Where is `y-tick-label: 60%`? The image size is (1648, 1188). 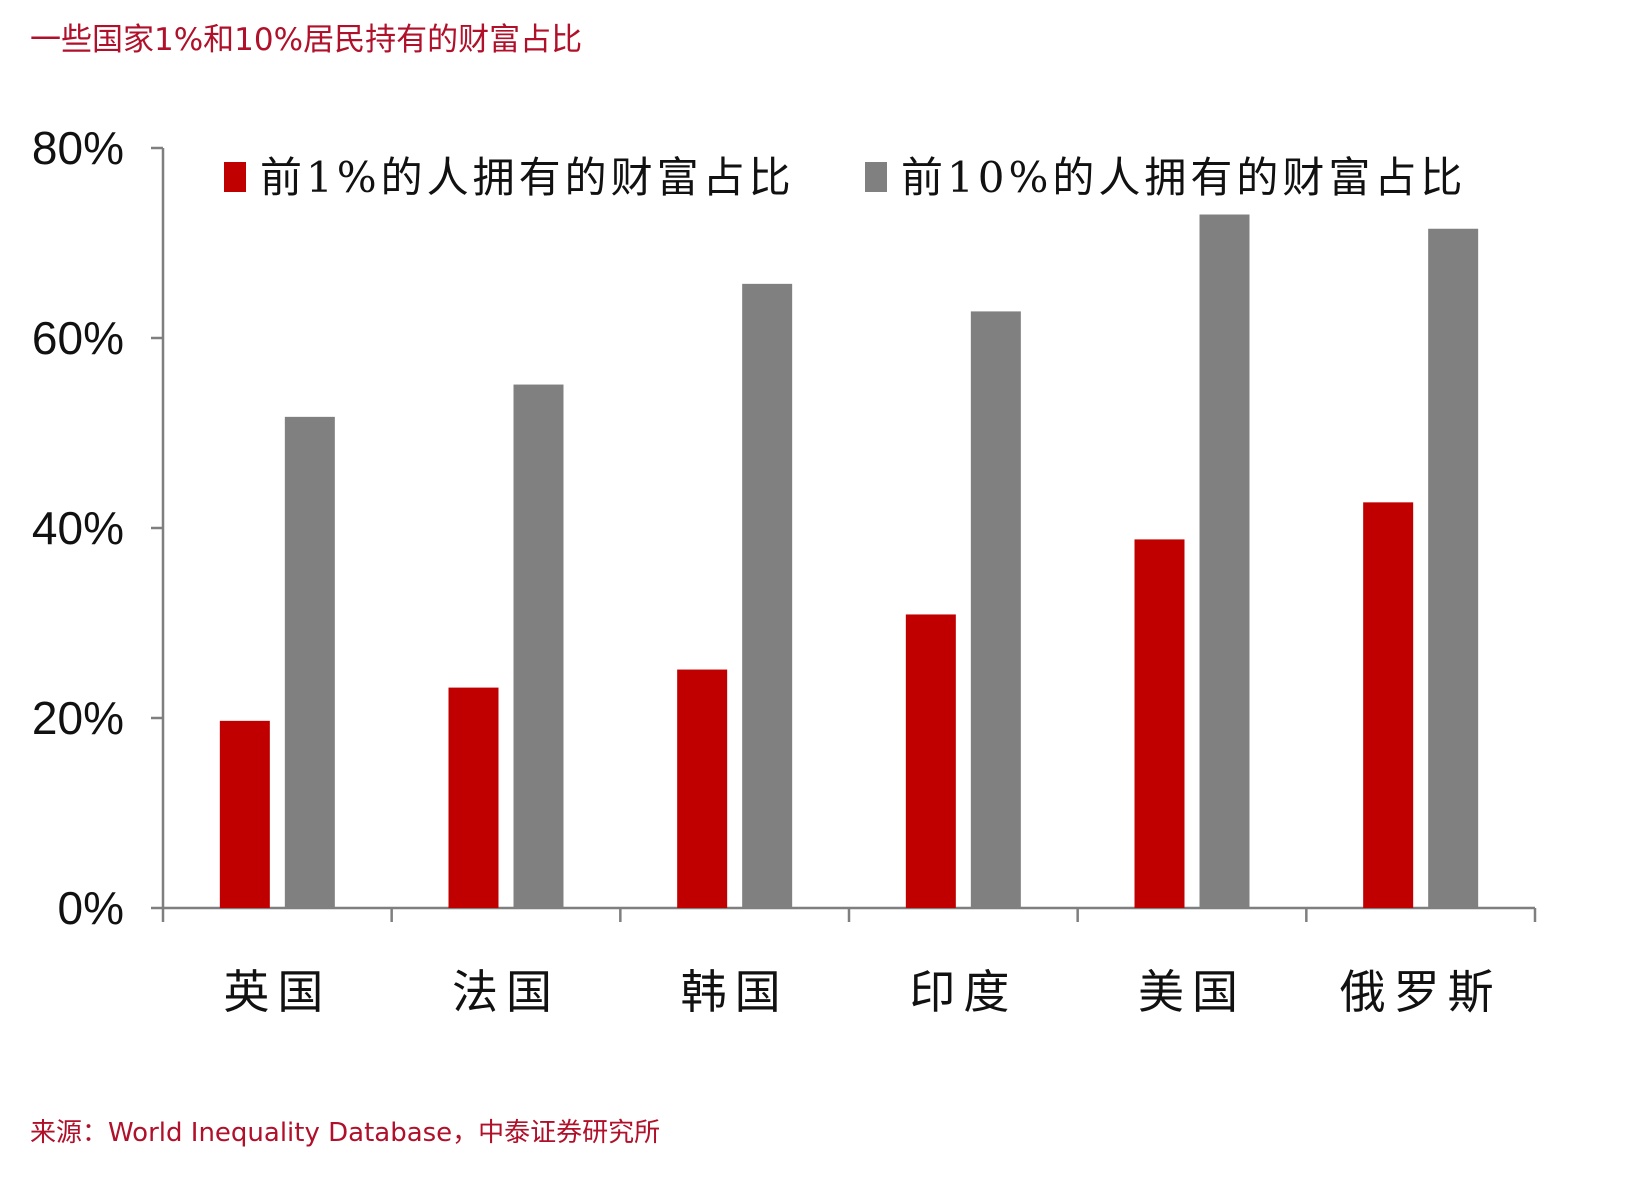 y-tick-label: 60% is located at coordinates (78, 338).